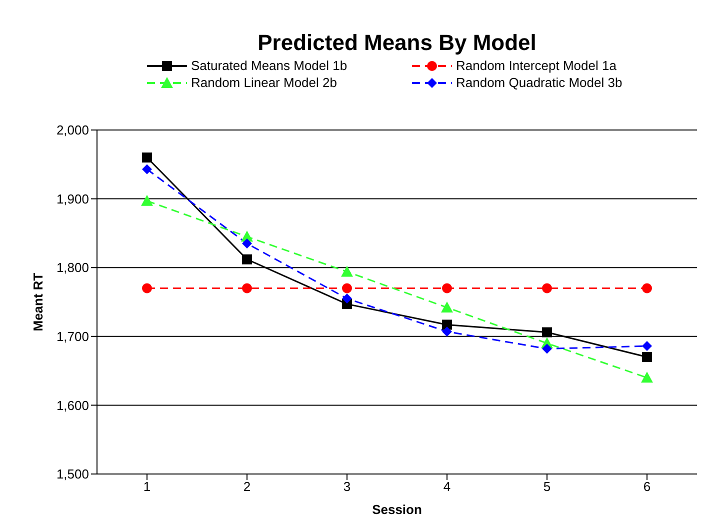 The image size is (707, 523). Describe the element at coordinates (397, 509) in the screenshot. I see `x-axis-title: Session` at that location.